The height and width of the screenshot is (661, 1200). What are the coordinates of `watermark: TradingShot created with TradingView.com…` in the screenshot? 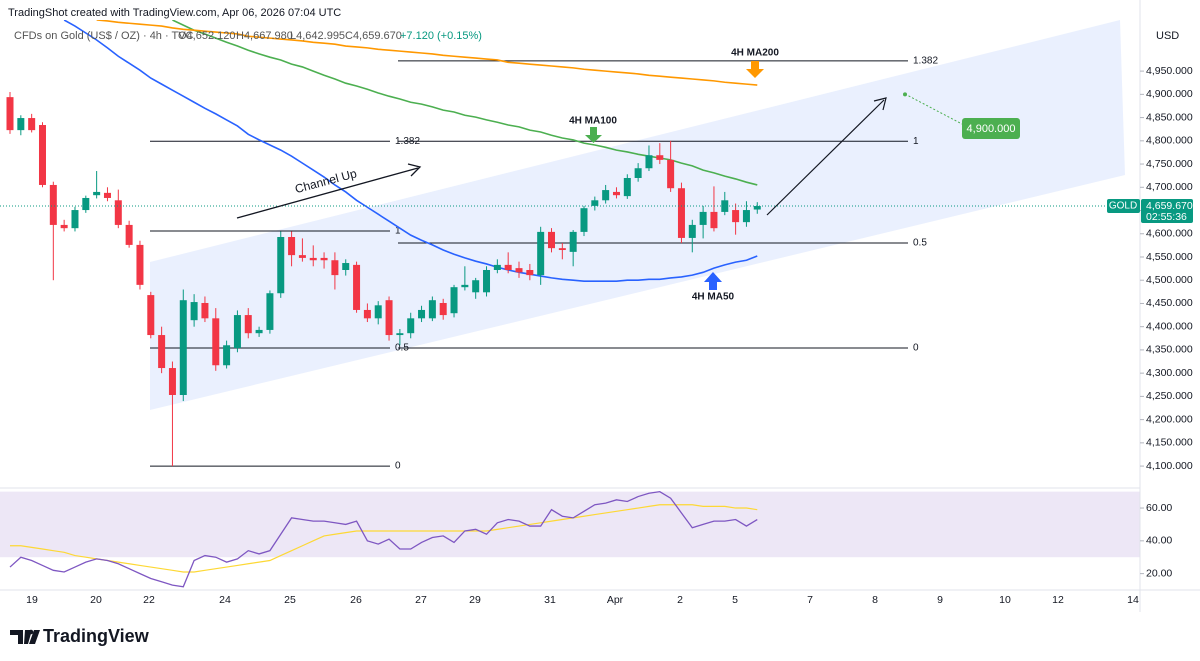 It's located at (174, 13).